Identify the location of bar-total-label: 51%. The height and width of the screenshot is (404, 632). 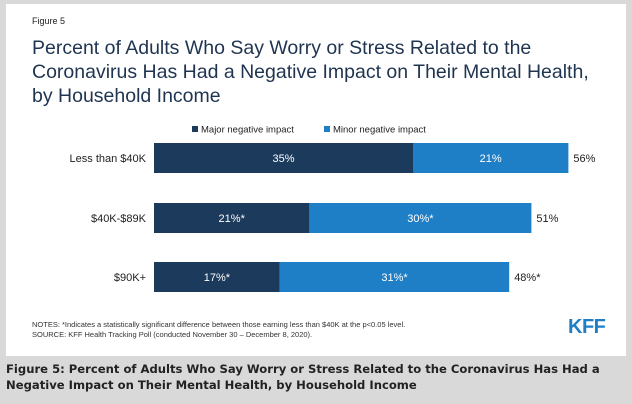
(547, 219).